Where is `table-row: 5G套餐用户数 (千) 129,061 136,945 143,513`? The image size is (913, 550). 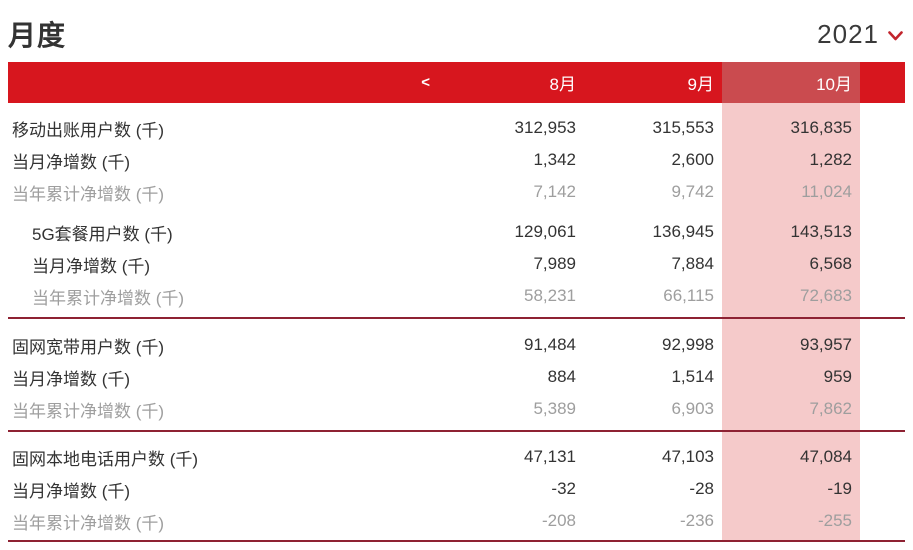 table-row: 5G套餐用户数 (千) 129,061 136,945 143,513 is located at coordinates (456, 232).